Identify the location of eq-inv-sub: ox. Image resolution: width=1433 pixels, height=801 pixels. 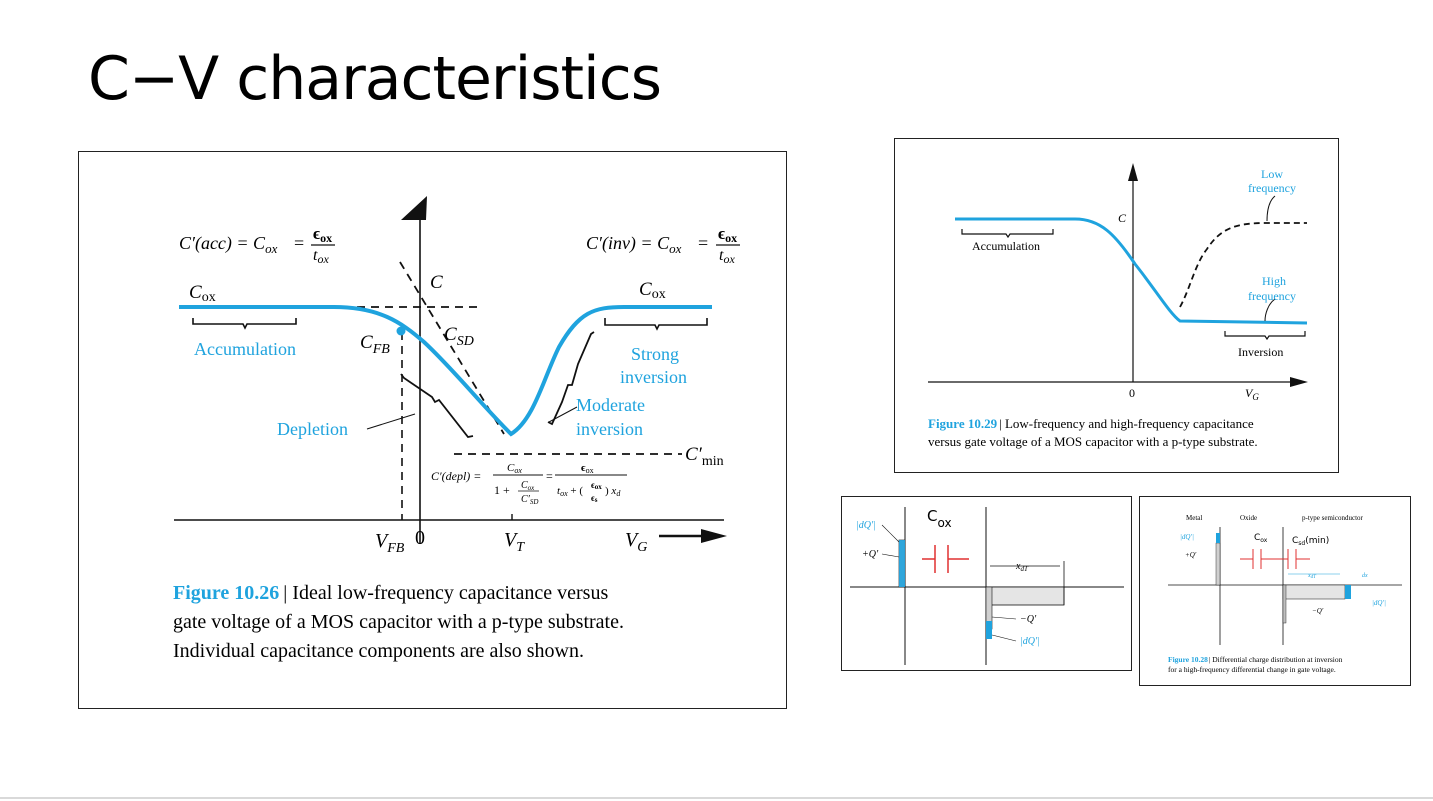
(675, 248).